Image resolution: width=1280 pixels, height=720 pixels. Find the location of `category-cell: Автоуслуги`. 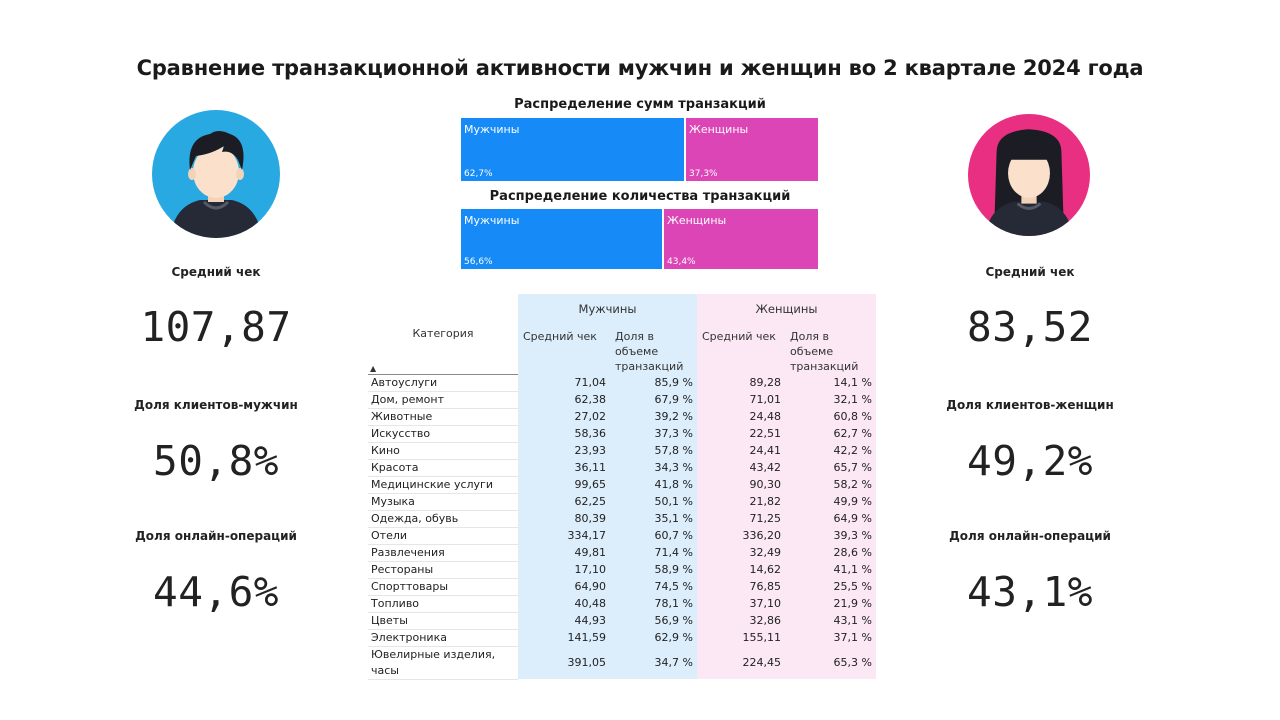

category-cell: Автоуслуги is located at coordinates (443, 382).